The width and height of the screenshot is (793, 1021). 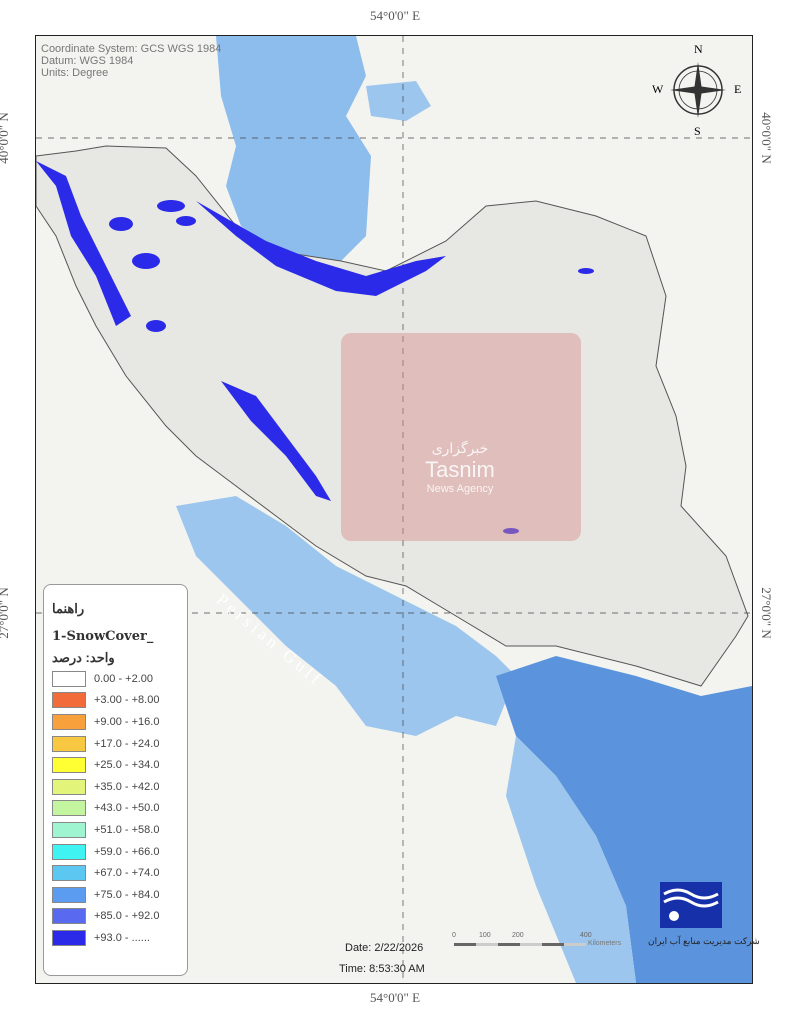 What do you see at coordinates (605, 943) in the screenshot?
I see `scale-unit: Kilometers` at bounding box center [605, 943].